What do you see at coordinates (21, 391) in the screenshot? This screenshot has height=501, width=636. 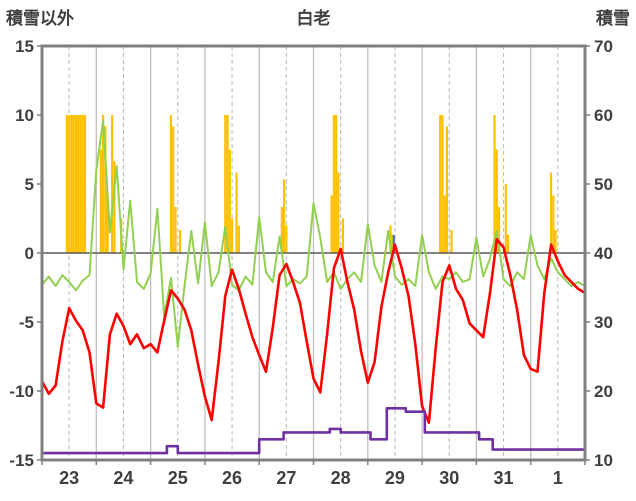 I see `left-tick-label: -10` at bounding box center [21, 391].